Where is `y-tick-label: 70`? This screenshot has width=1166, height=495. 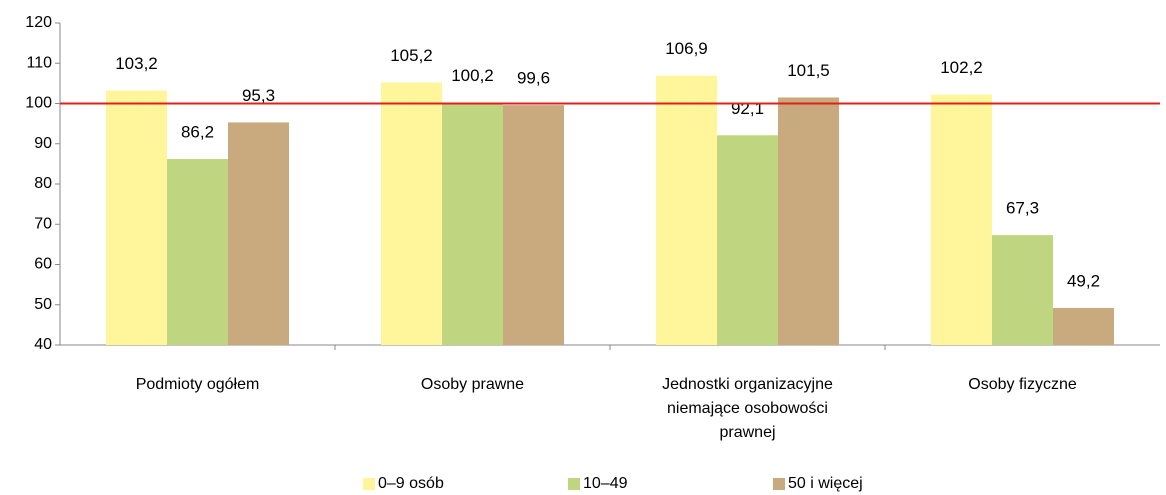 y-tick-label: 70 is located at coordinates (43, 223).